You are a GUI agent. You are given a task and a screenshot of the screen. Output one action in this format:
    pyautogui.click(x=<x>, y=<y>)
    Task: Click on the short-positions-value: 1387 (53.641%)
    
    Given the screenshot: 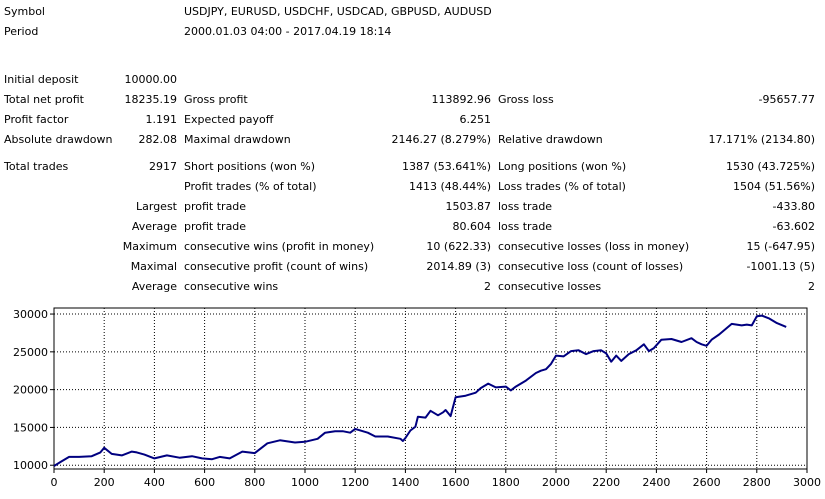 What is the action you would take?
    pyautogui.click(x=446, y=166)
    